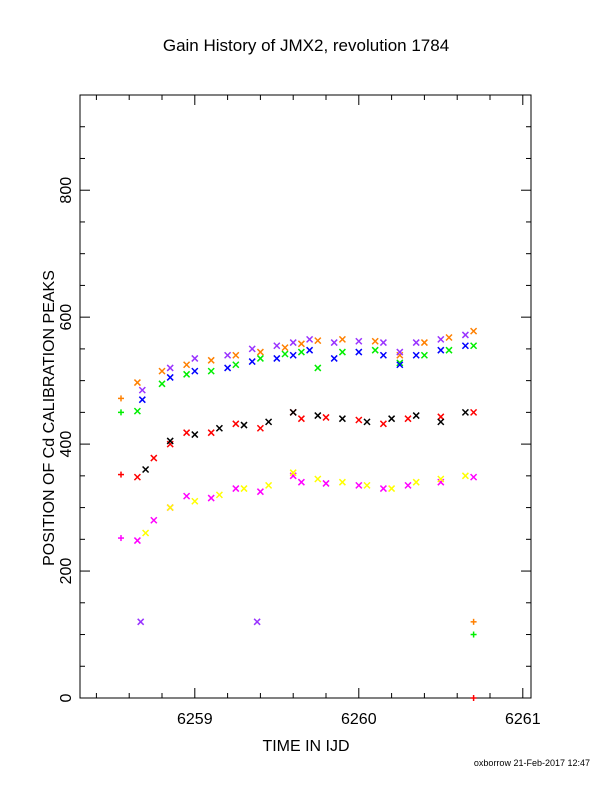 This screenshot has width=612, height=792. What do you see at coordinates (195, 719) in the screenshot?
I see `x-tick-label: 6259` at bounding box center [195, 719].